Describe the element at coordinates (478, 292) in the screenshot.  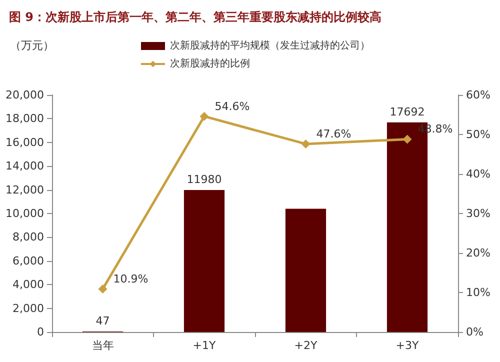
I see `y2-tick-label: 10%` at that location.